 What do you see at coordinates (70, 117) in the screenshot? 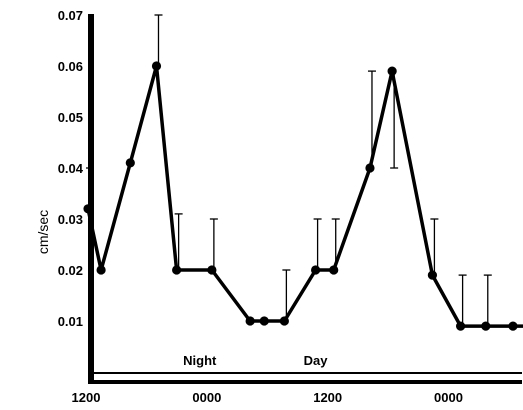
I see `y-tick-label: 0.05` at bounding box center [70, 117].